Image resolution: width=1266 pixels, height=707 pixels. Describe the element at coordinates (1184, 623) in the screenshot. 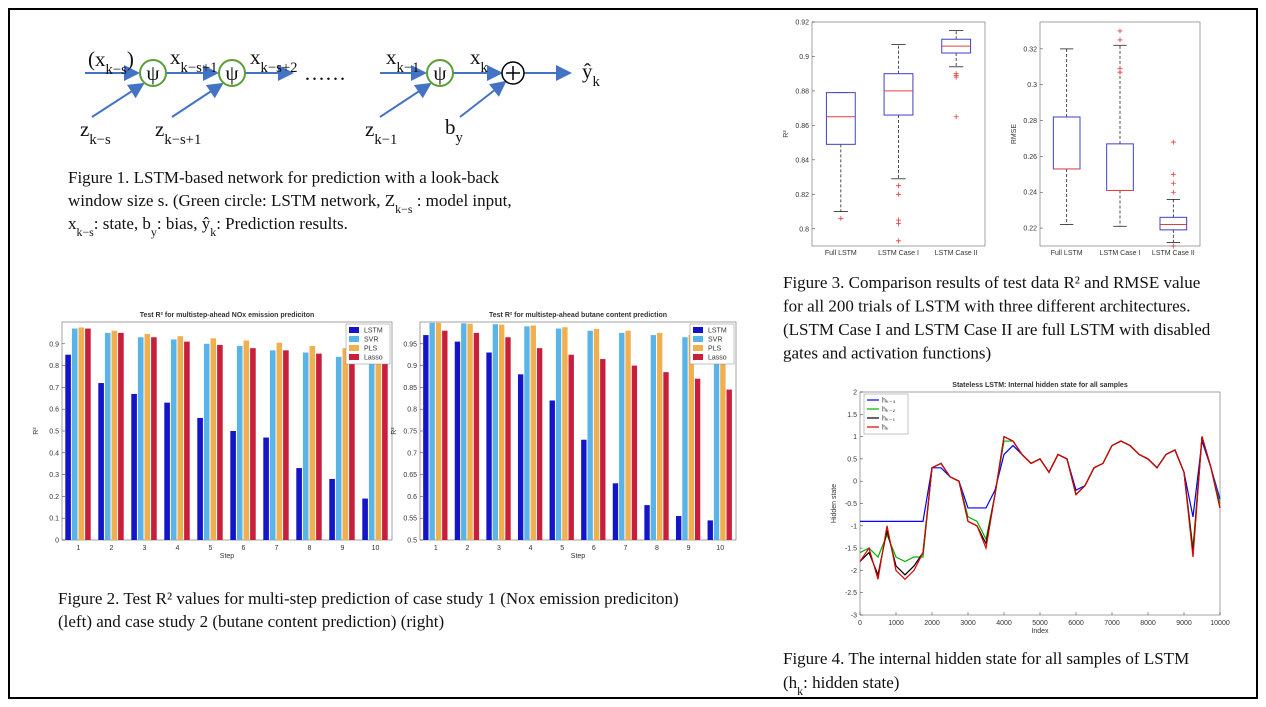

I see `x-tick-label: 9000` at that location.